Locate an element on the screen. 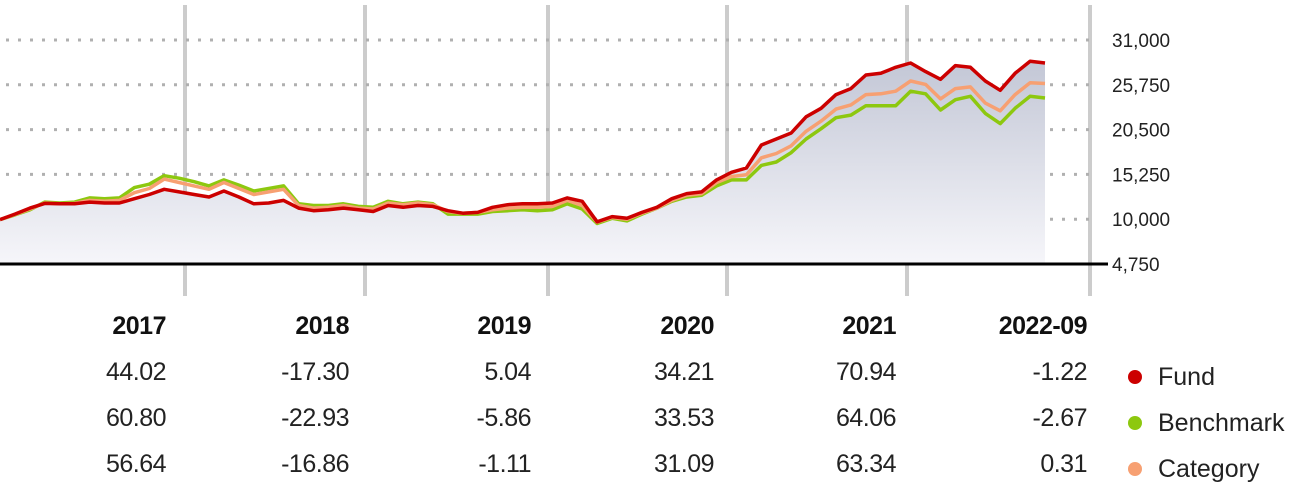 Image resolution: width=1306 pixels, height=497 pixels. y-axis-labels: 31,000 25,750 20,500 15,250 10,000 4,750 is located at coordinates (1141, 153).